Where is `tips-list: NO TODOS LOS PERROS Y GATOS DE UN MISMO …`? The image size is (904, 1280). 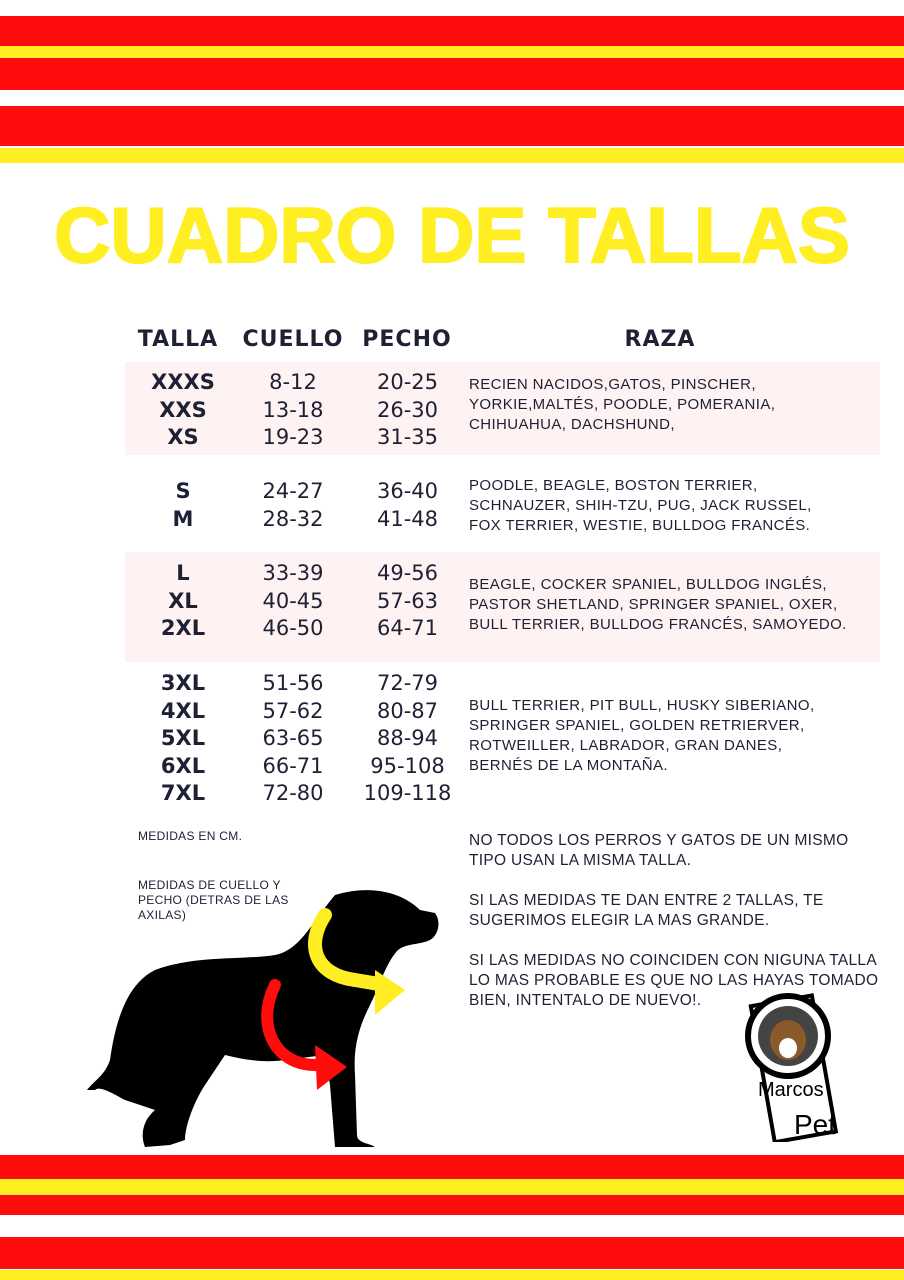
tips-list: NO TODOS LOS PERROS Y GATOS DE UN MISMO … is located at coordinates (679, 921).